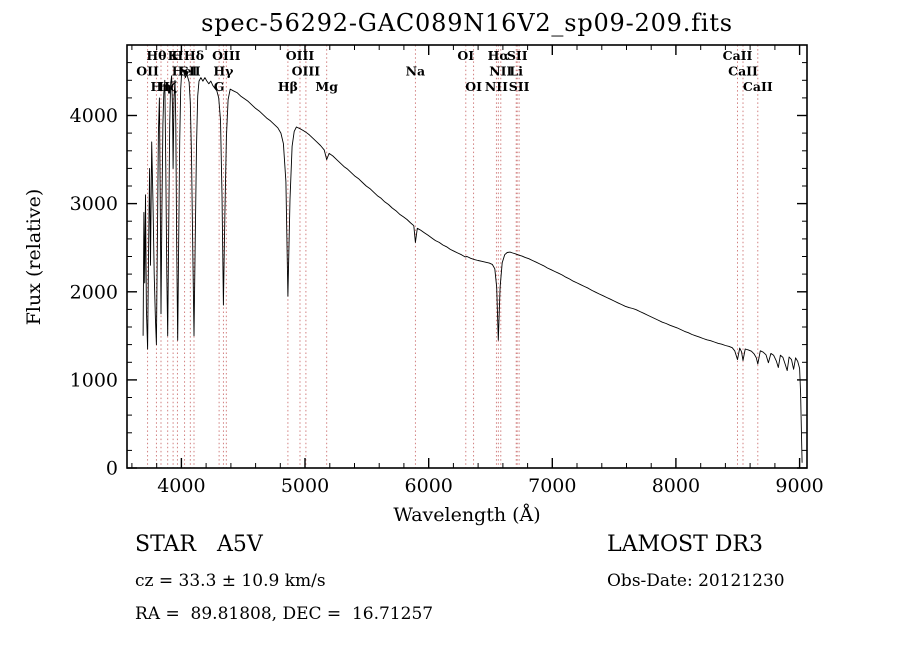 This screenshot has height=649, width=900. What do you see at coordinates (676, 486) in the screenshot?
I see `x-tick-label: 8000` at bounding box center [676, 486].